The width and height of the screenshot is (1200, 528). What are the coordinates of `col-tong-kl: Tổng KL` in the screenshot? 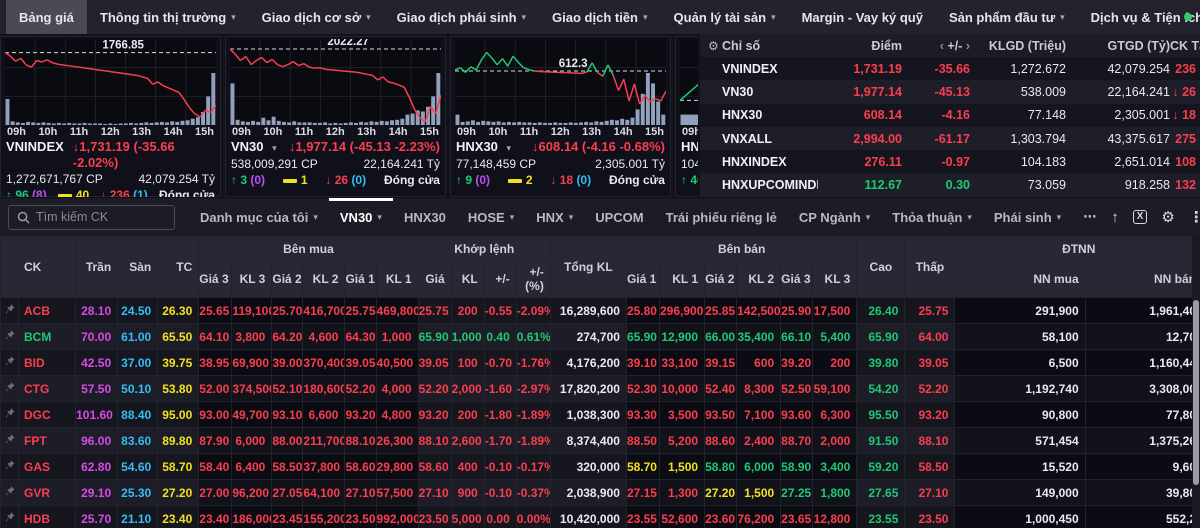 It's located at (588, 267).